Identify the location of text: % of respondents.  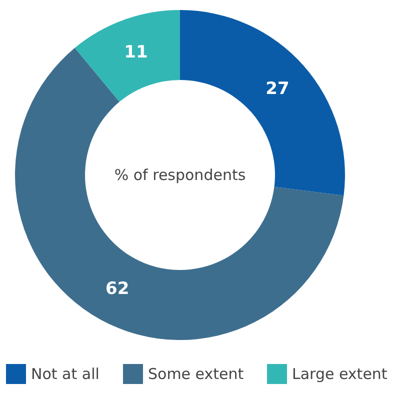
(180, 175).